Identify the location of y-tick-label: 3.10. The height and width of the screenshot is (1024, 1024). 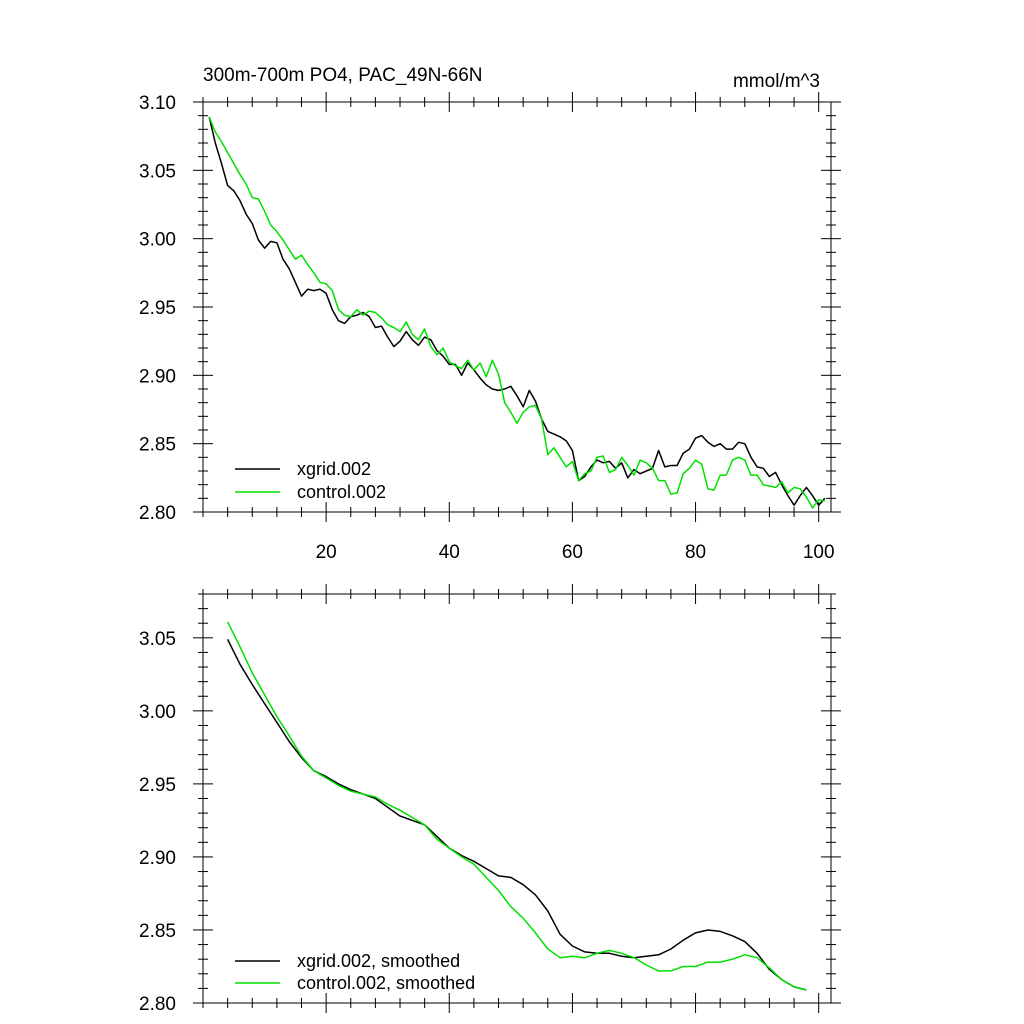
(157, 103).